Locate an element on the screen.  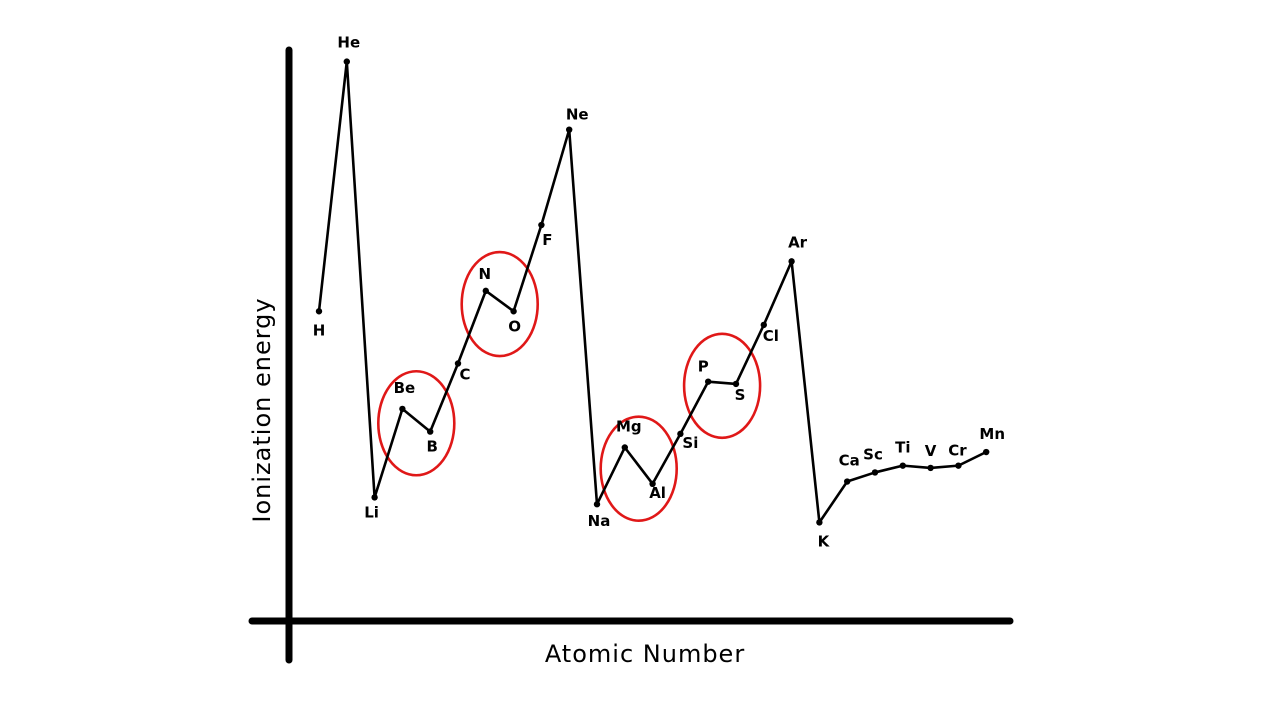
point-label-si: Si is located at coordinates (690, 443).